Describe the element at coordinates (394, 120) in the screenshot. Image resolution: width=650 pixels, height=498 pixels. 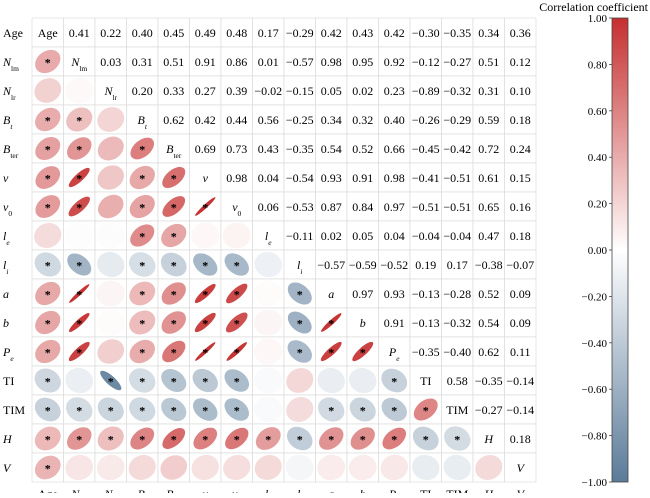
I see `coefficient-value: 0.40` at that location.